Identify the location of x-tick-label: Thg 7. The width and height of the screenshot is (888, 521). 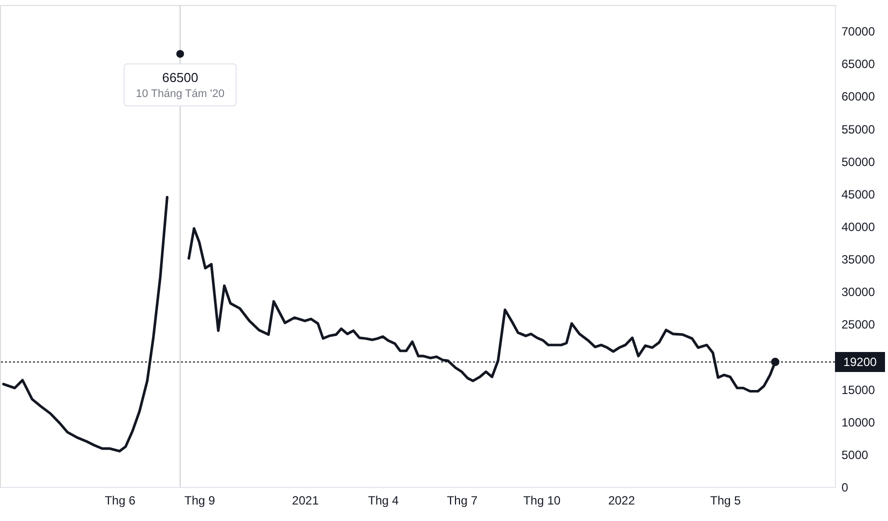
(462, 501).